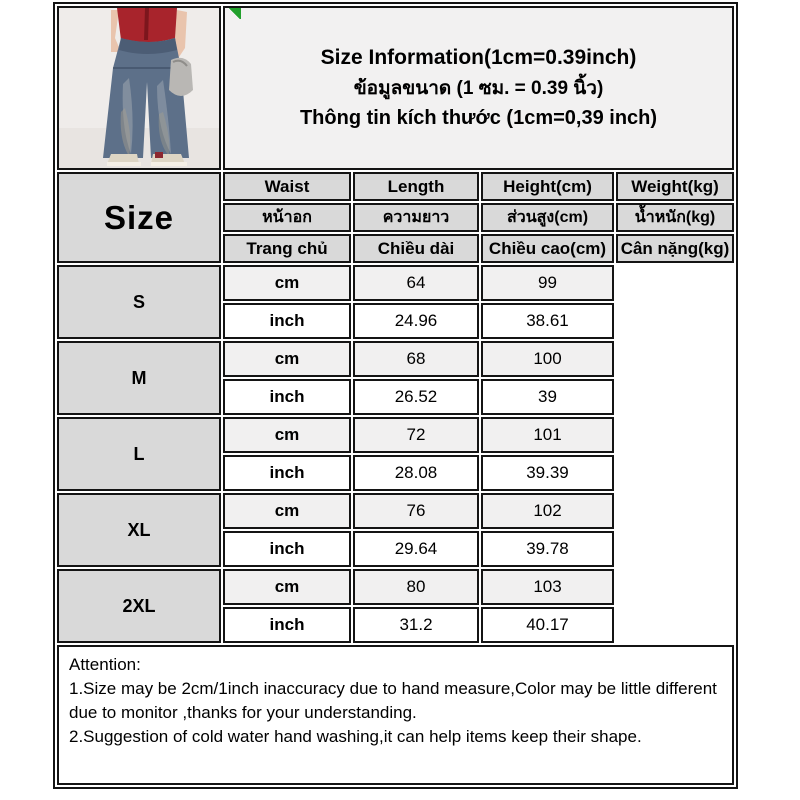 This screenshot has height=800, width=800. I want to click on model-wearing-jeans-illustration, so click(139, 88).